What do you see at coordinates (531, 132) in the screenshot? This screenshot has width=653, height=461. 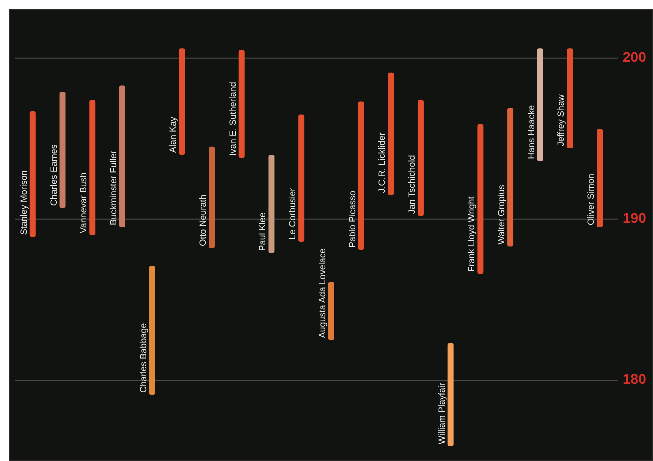 I see `x-tick-label: Hans Haacke` at bounding box center [531, 132].